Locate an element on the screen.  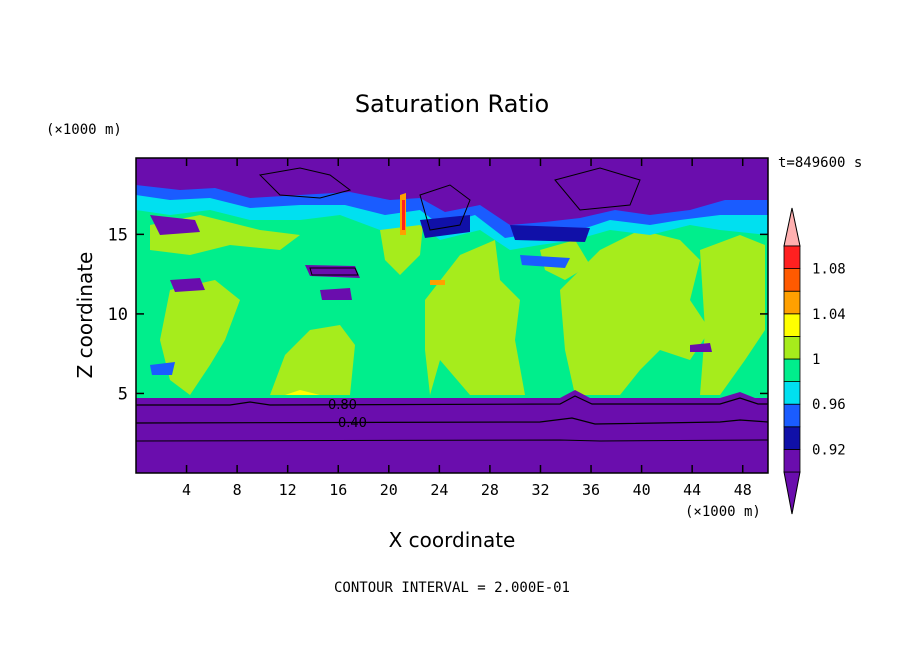
x-tick-label: 24 is located at coordinates (439, 490).